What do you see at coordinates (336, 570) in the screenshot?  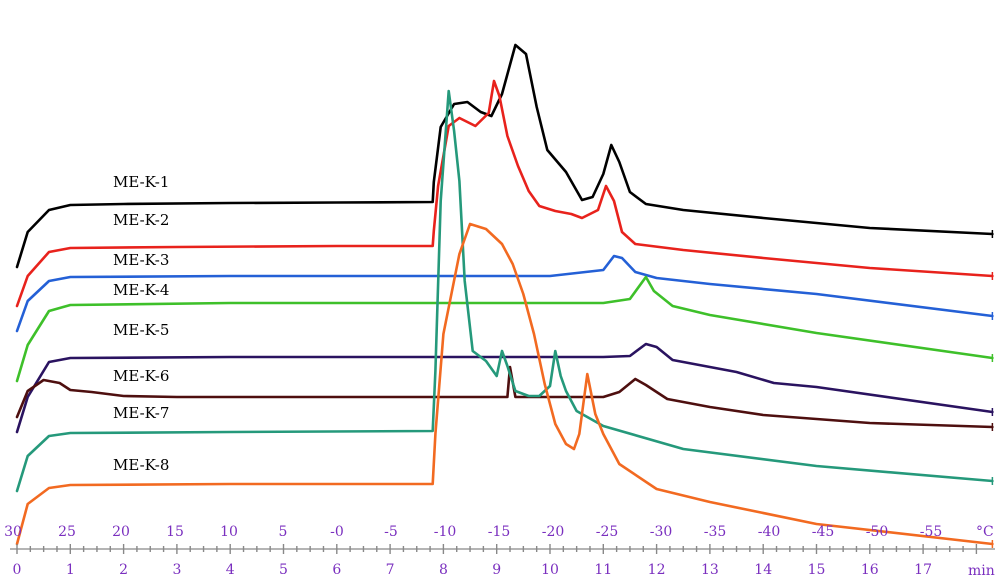 I see `time-tick-label: 6` at bounding box center [336, 570].